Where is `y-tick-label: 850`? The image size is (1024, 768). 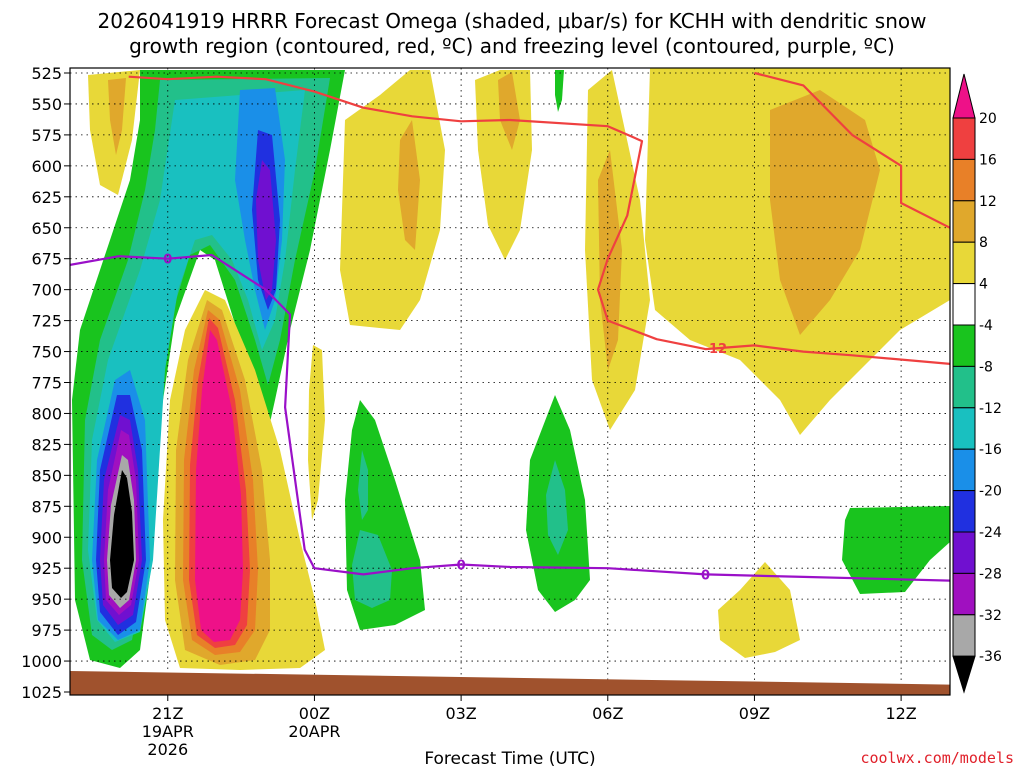 y-tick-label: 850 is located at coordinates (46, 475).